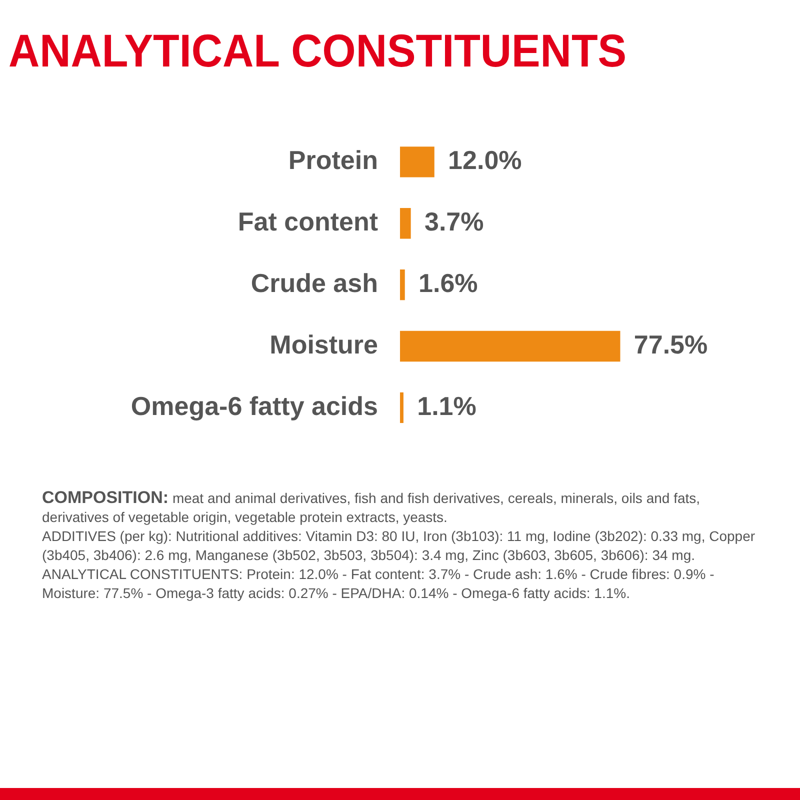 This screenshot has width=800, height=800. I want to click on chart-title: ANALYTICAL CONSTITUENTS, so click(317, 51).